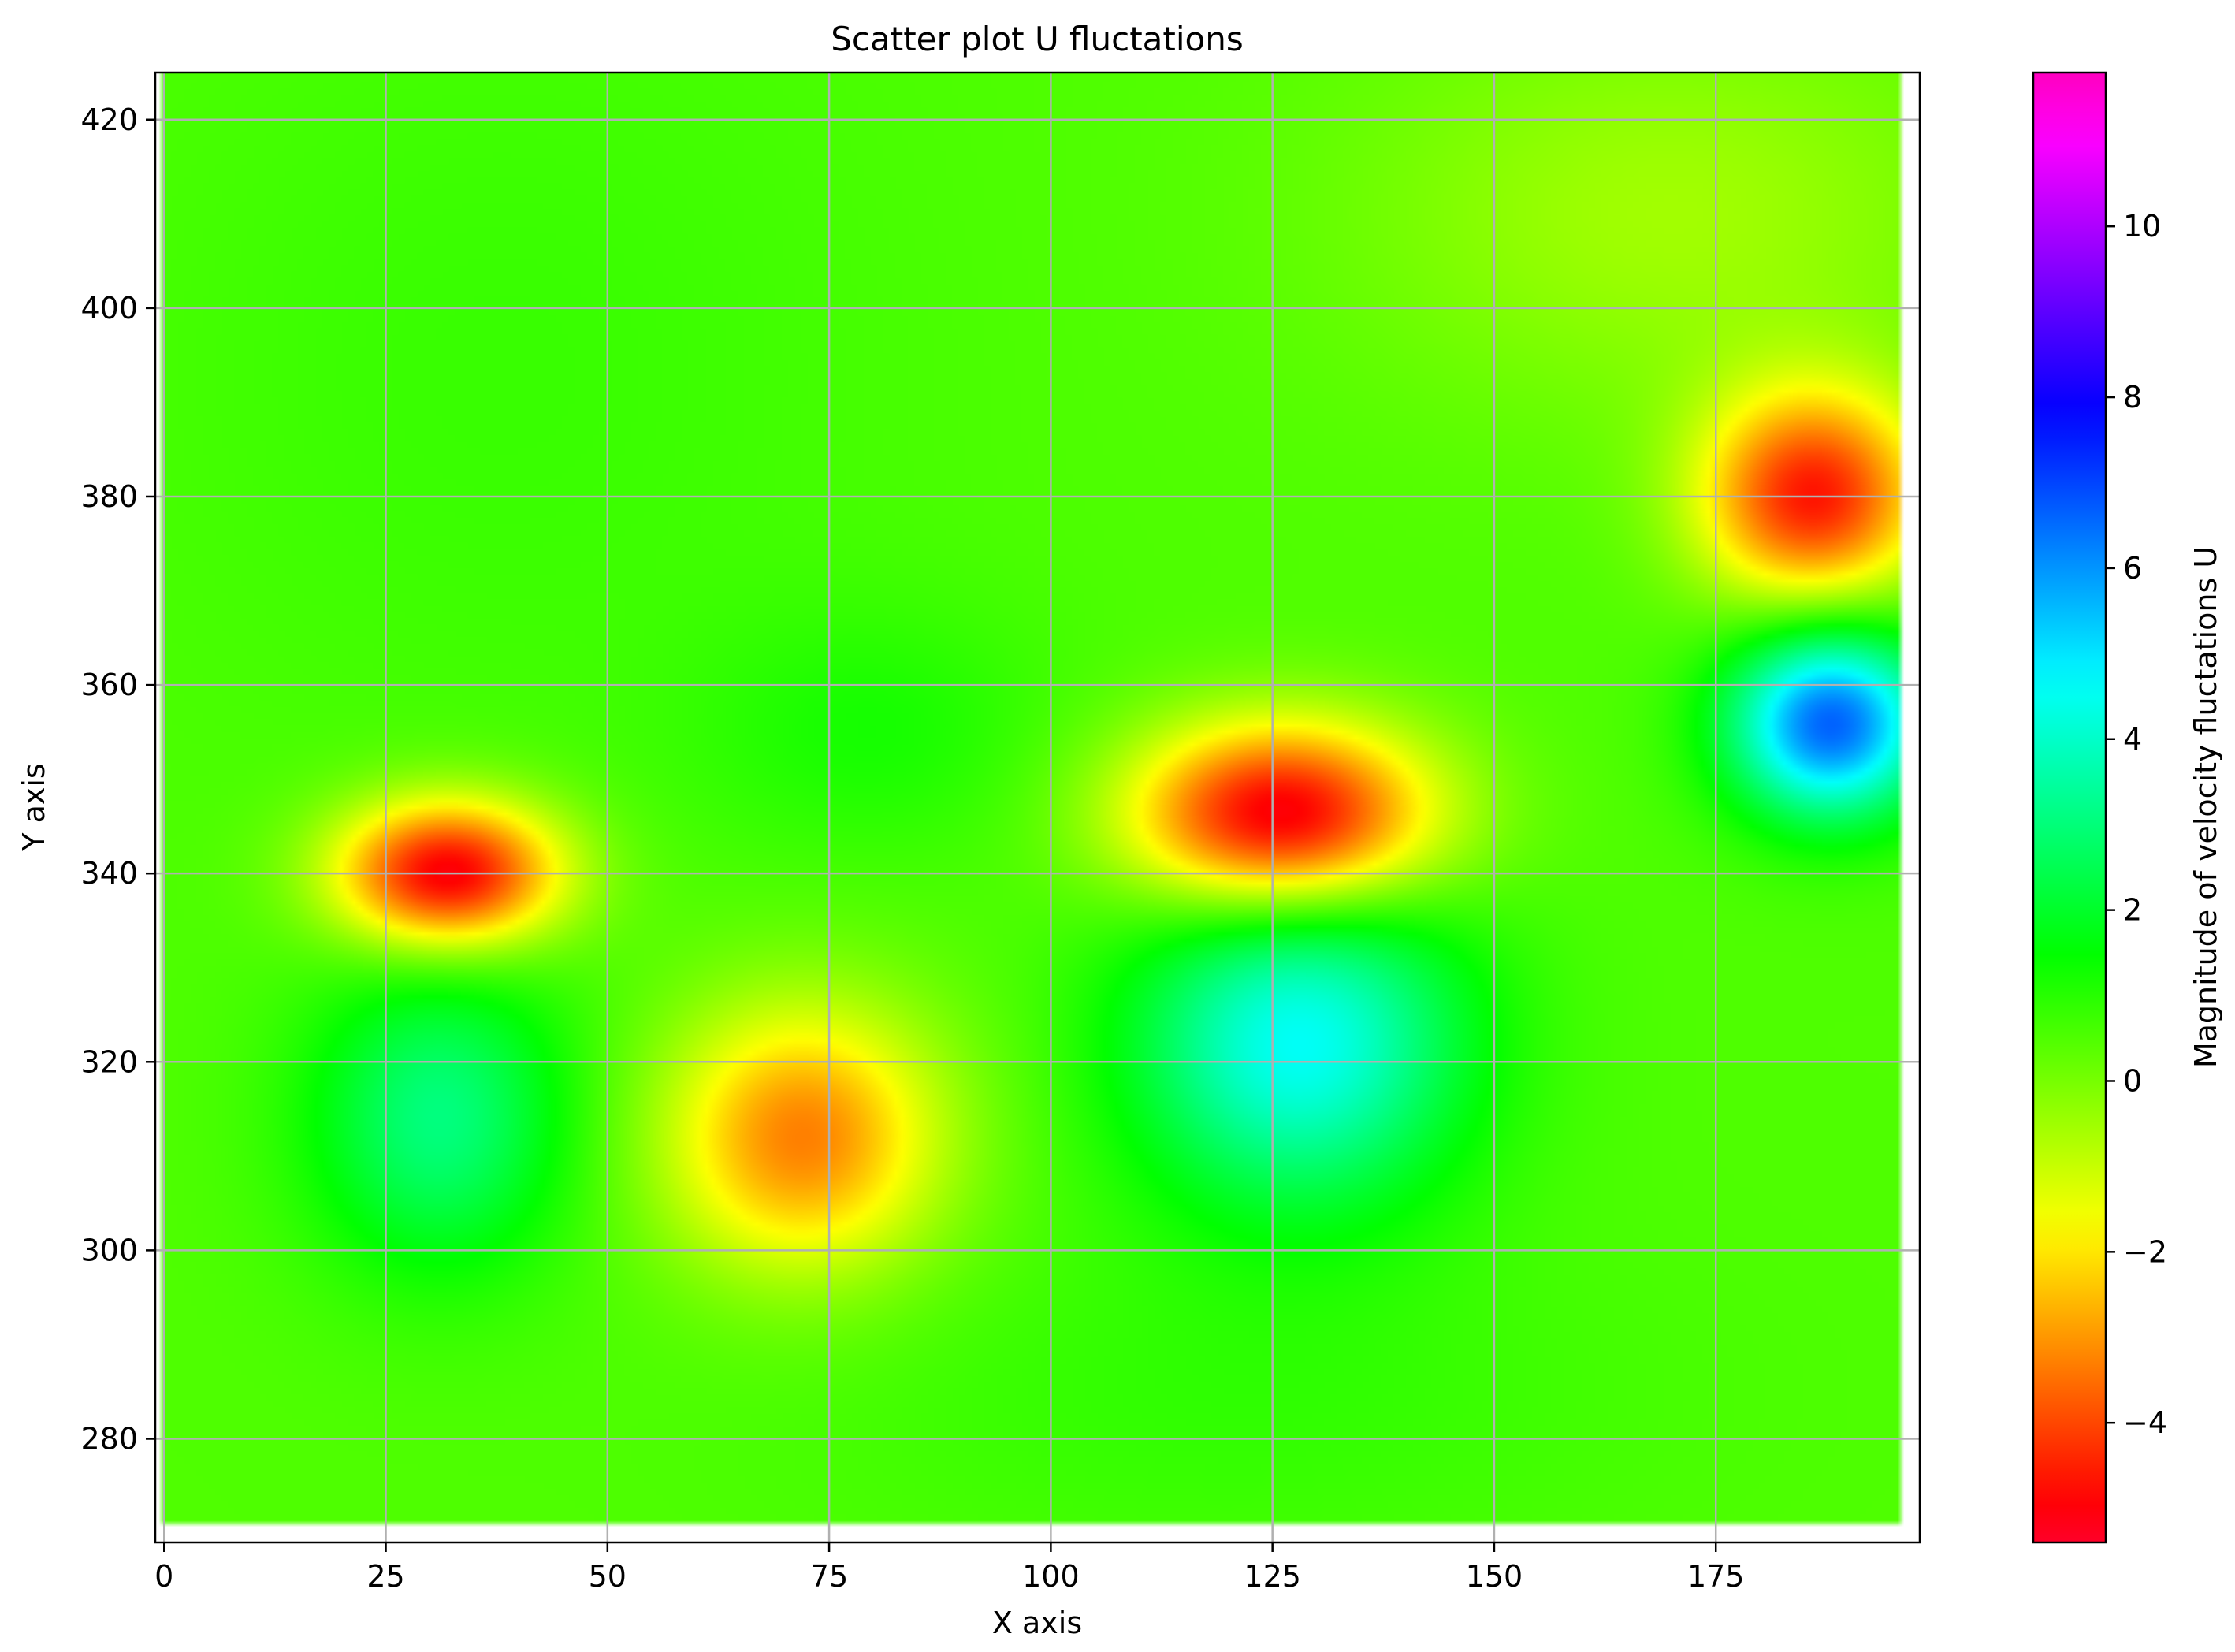 This screenshot has width=2235, height=1652. Describe the element at coordinates (2132, 739) in the screenshot. I see `colorbar-tick-label: 4` at that location.